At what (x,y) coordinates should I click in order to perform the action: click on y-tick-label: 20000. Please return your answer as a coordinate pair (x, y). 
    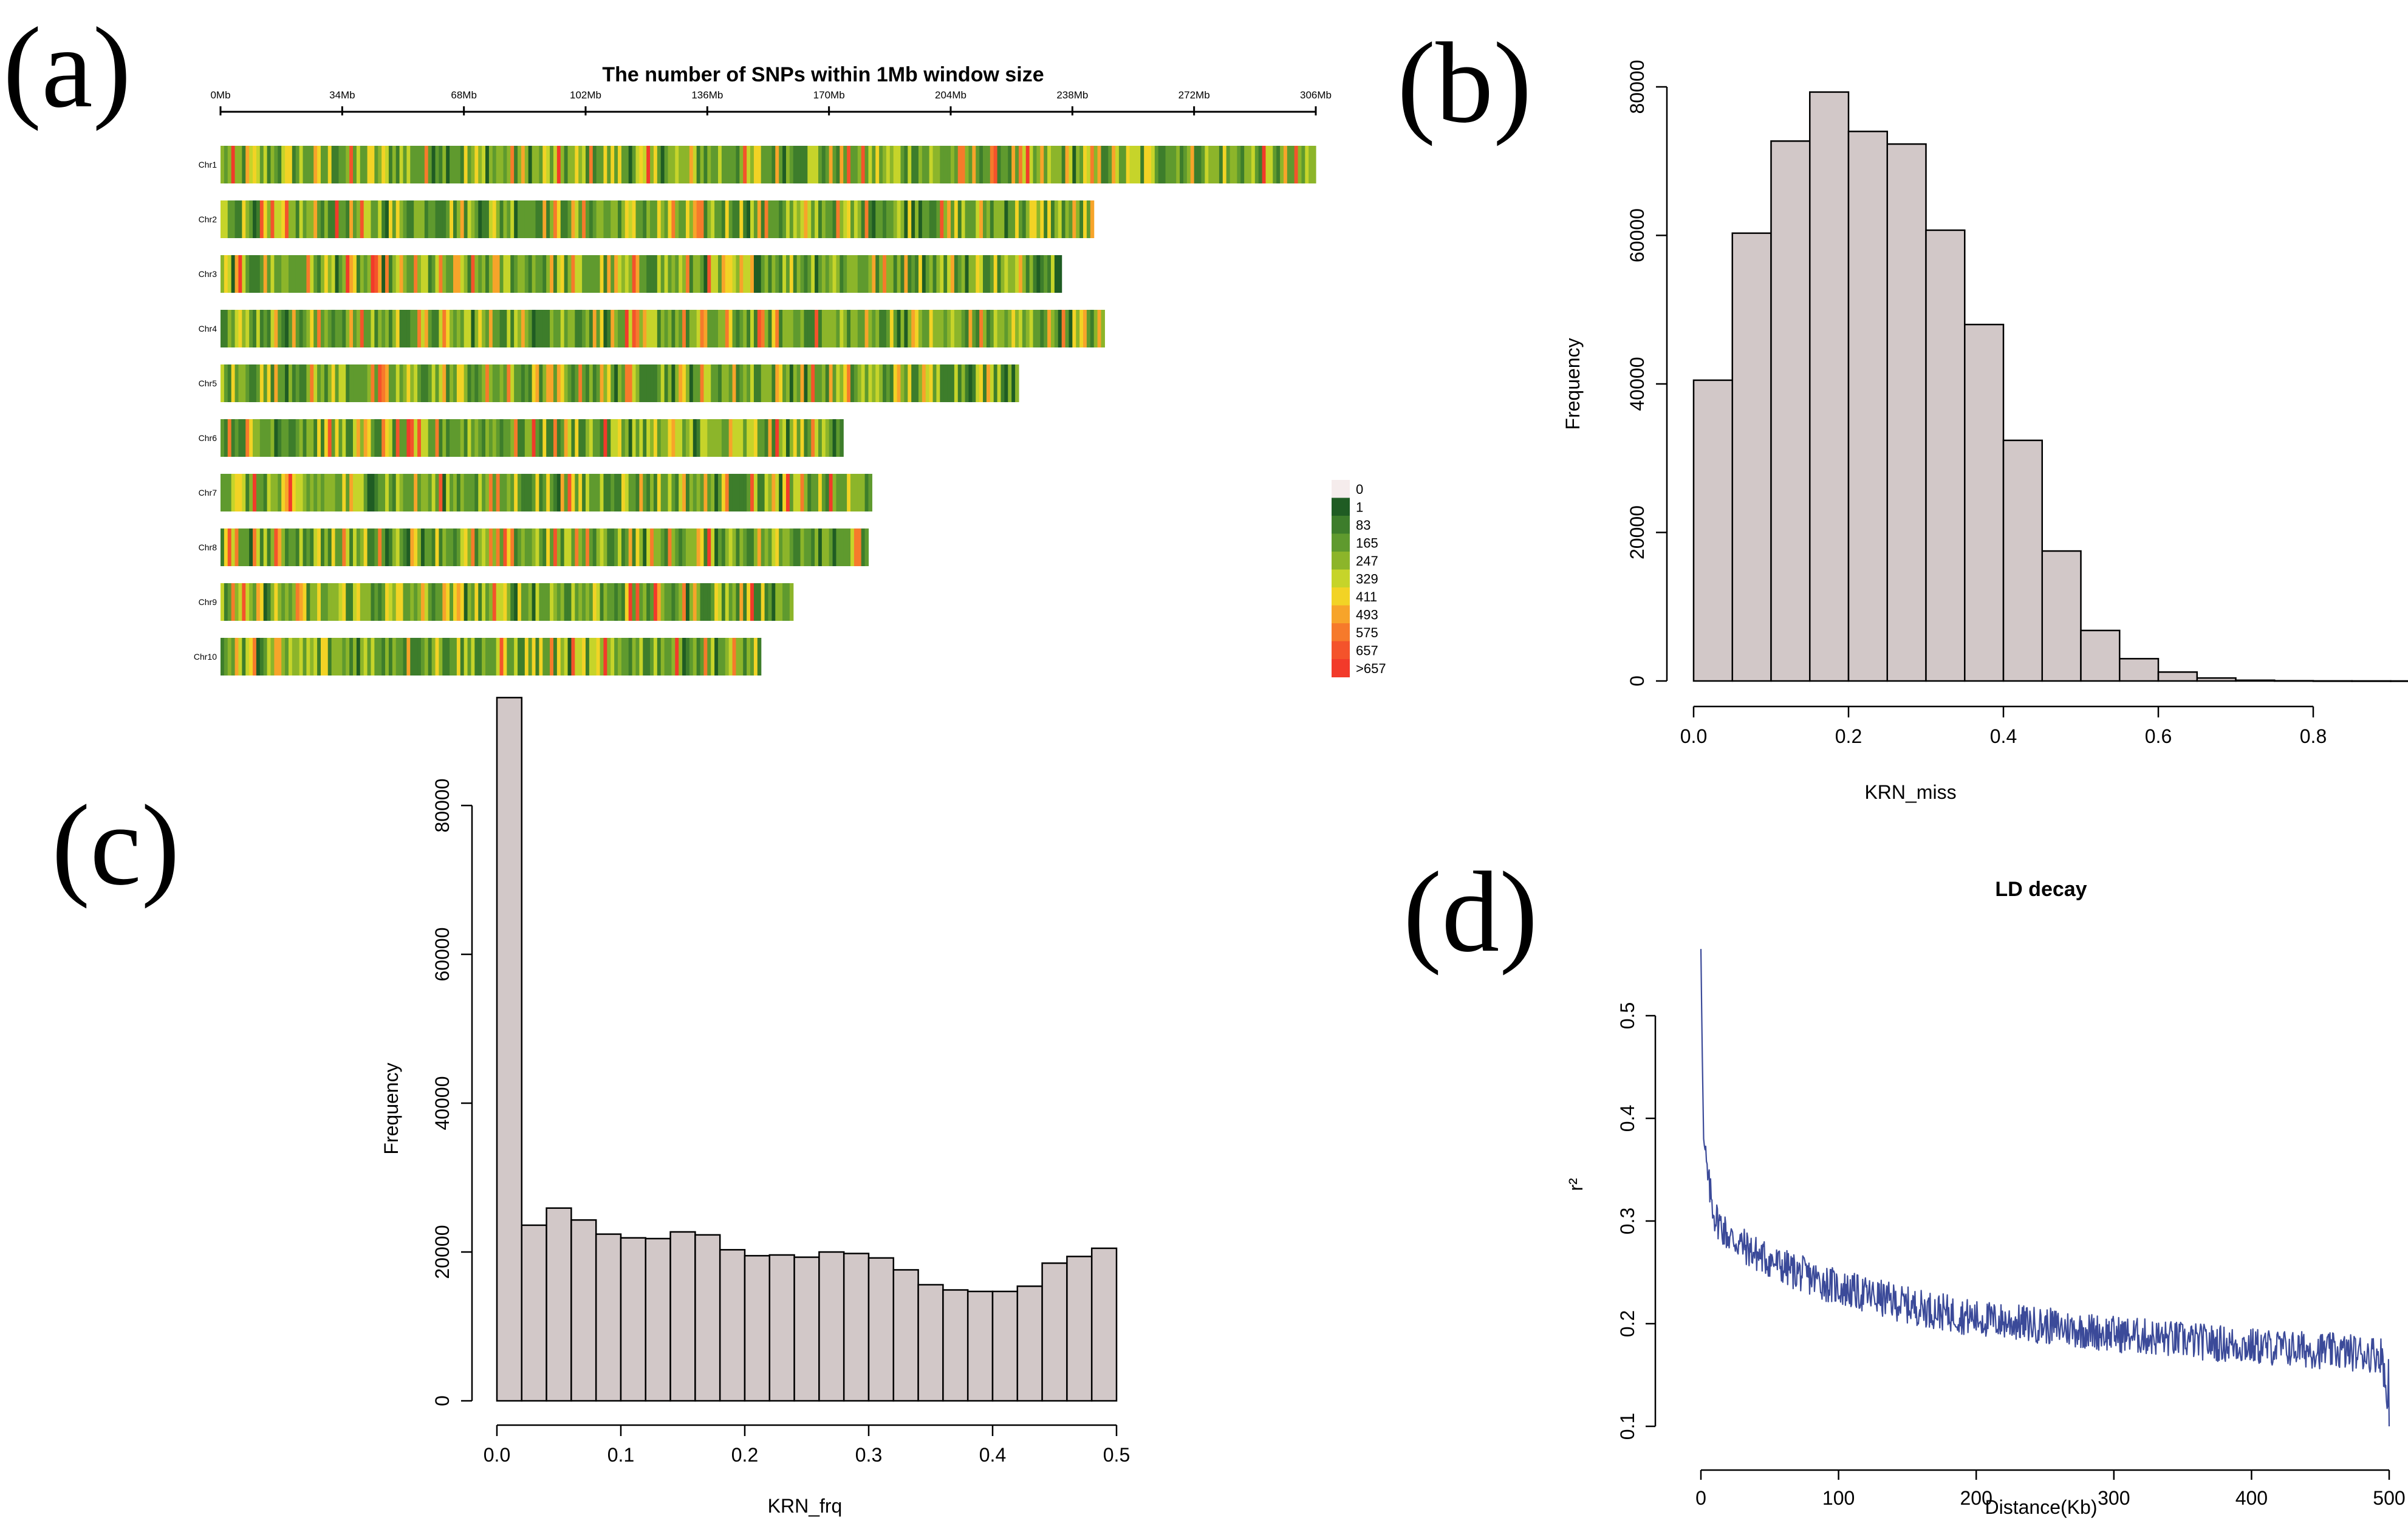
    Looking at the image, I should click on (442, 1252).